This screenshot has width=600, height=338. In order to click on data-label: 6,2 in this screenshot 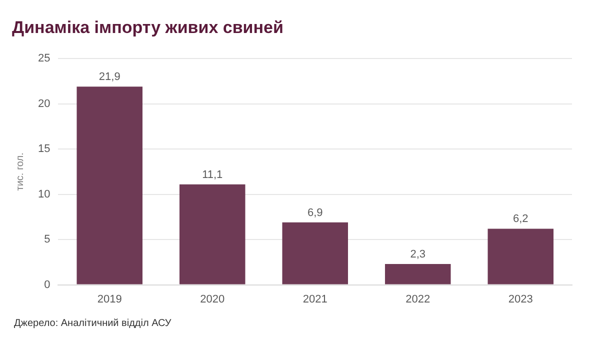, I will do `click(520, 219)`.